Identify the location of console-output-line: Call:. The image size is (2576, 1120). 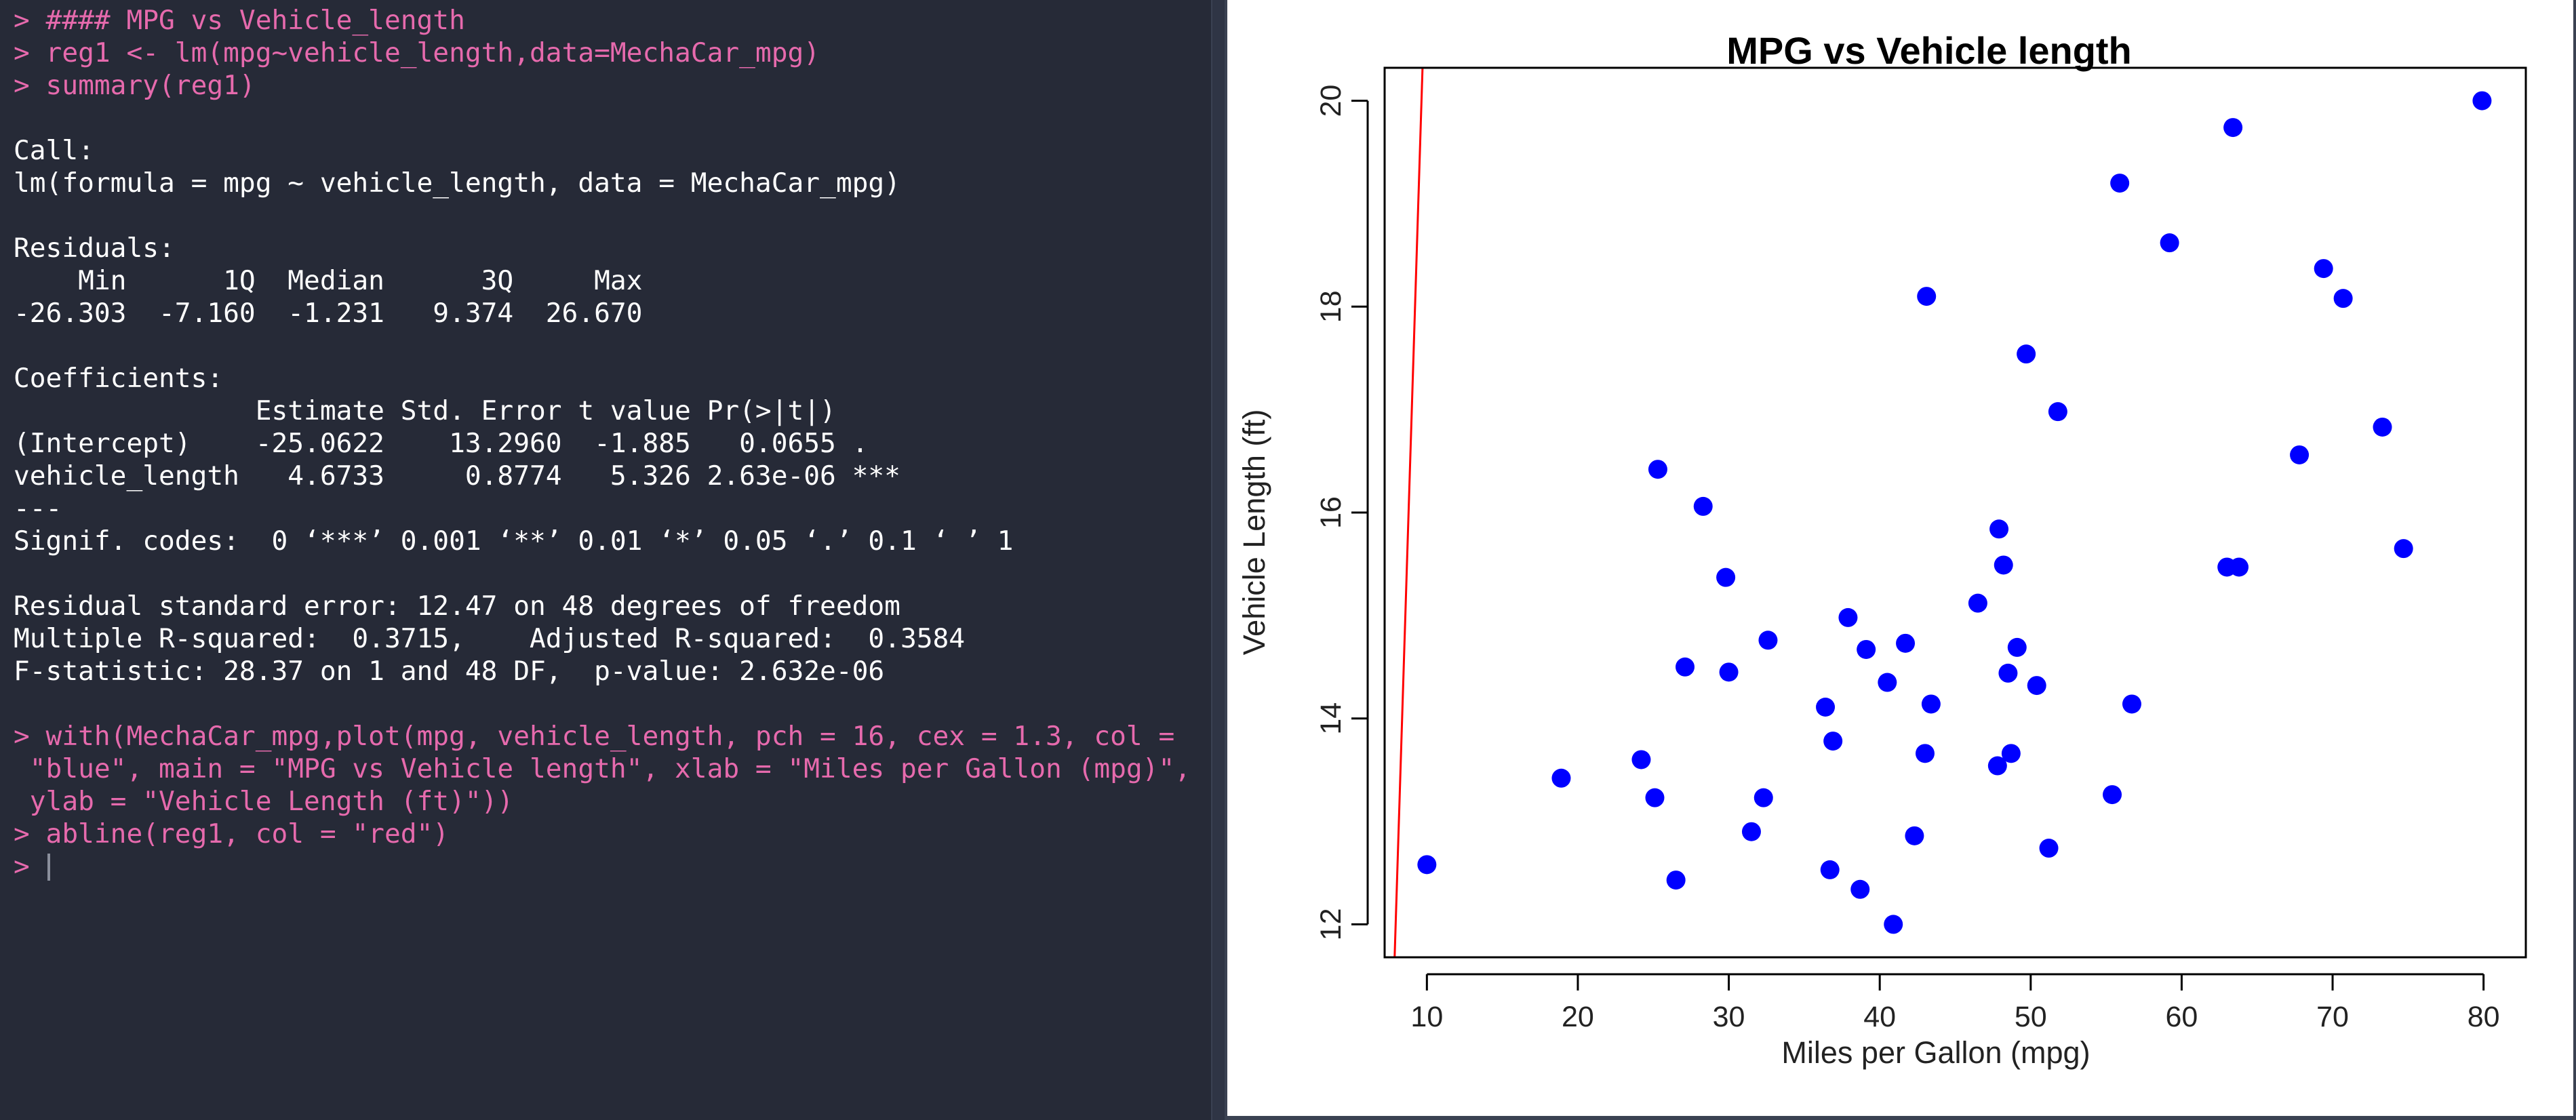
(54, 150).